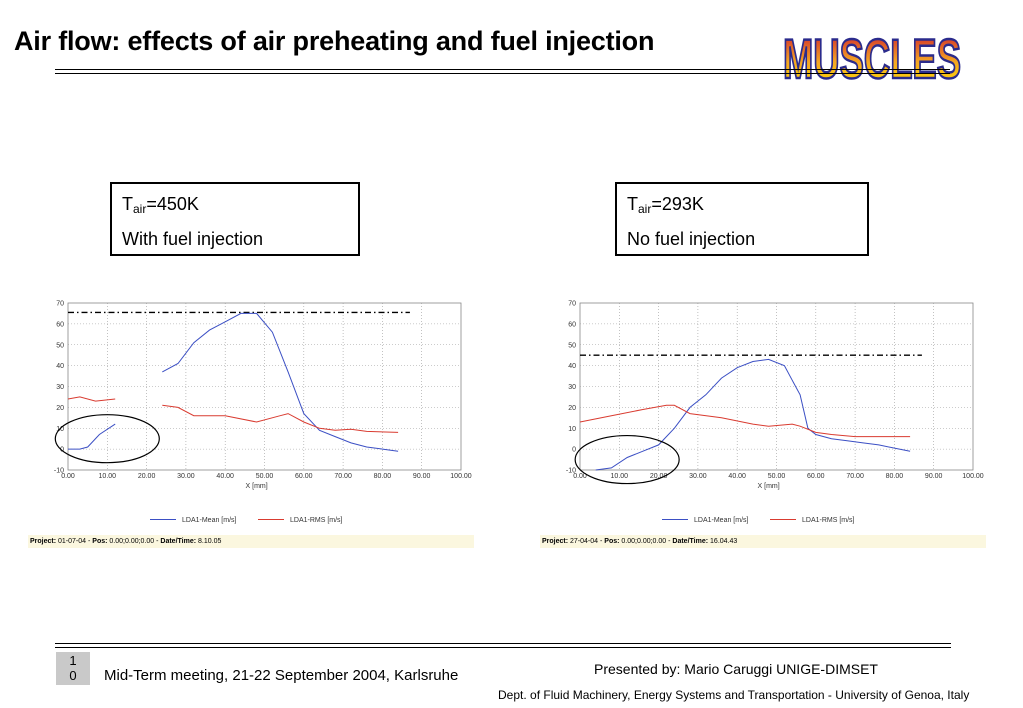 The height and width of the screenshot is (708, 1023). I want to click on injection-label: No fuel injection, so click(691, 239).